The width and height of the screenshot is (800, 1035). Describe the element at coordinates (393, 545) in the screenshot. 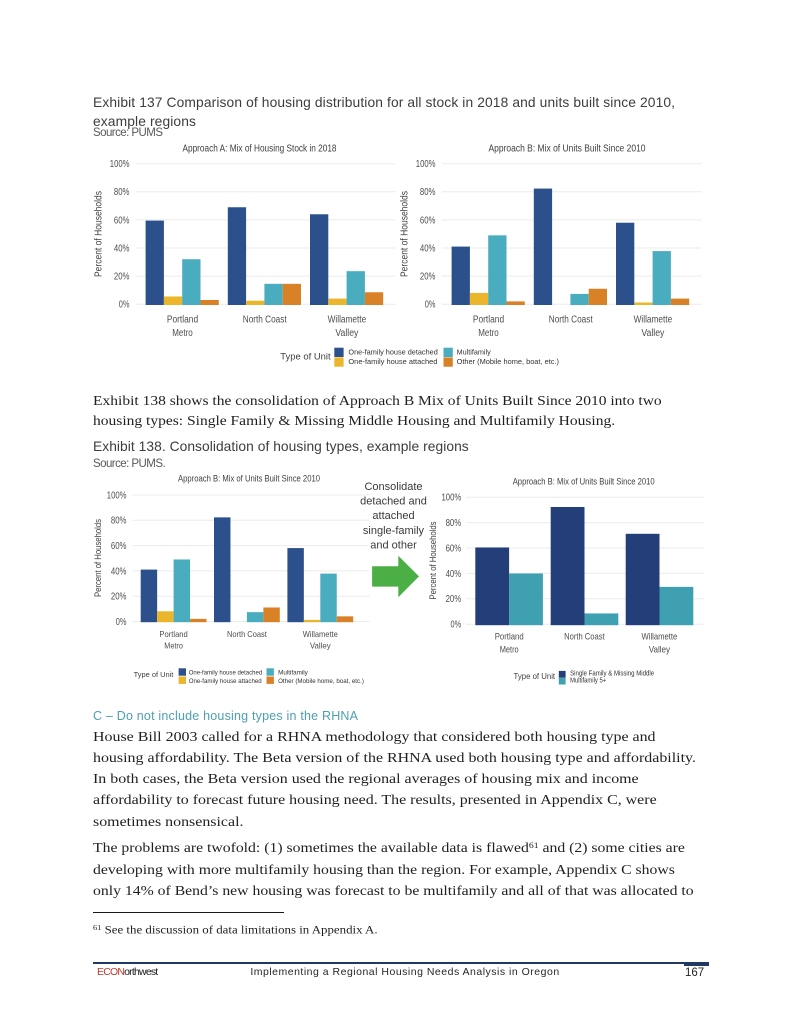

I see `svg-text: and other` at that location.